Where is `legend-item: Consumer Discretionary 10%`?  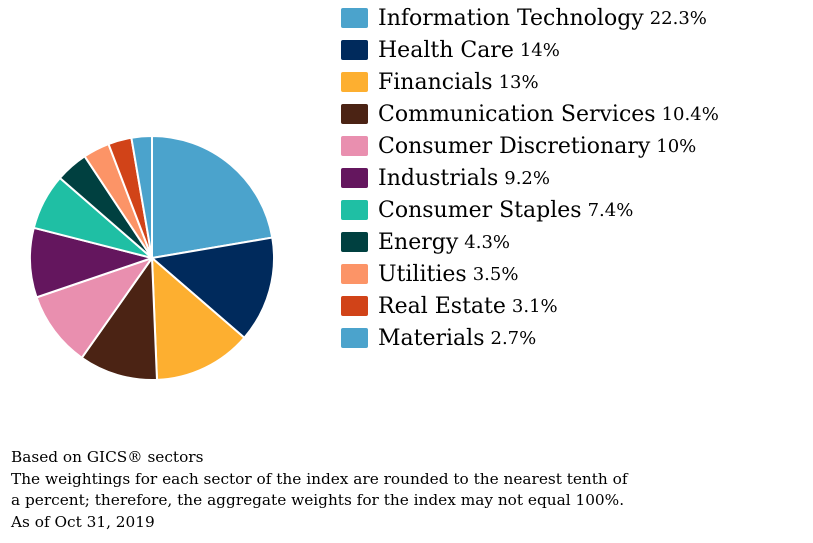 legend-item: Consumer Discretionary 10% is located at coordinates (530, 146).